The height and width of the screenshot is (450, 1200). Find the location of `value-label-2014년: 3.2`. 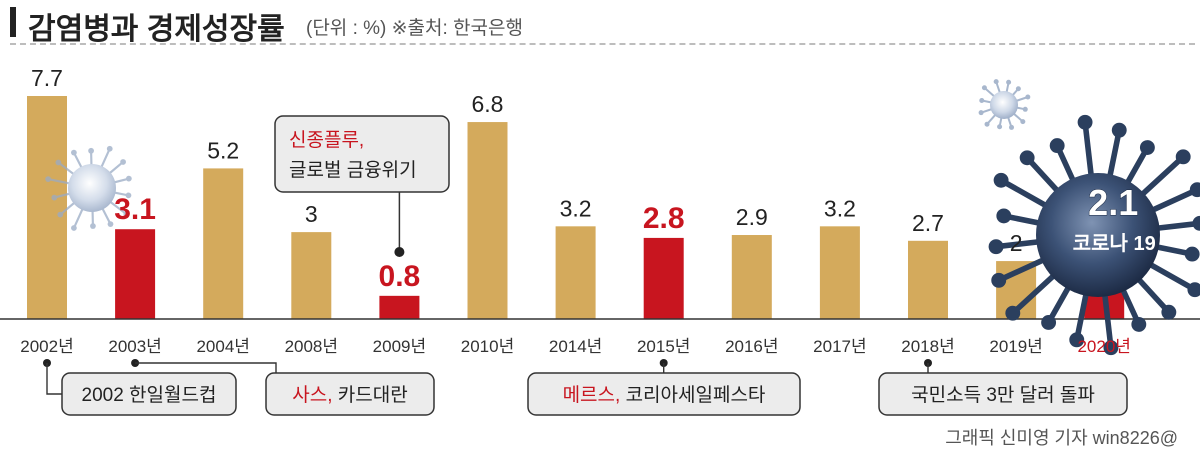

value-label-2014년: 3.2 is located at coordinates (576, 208).